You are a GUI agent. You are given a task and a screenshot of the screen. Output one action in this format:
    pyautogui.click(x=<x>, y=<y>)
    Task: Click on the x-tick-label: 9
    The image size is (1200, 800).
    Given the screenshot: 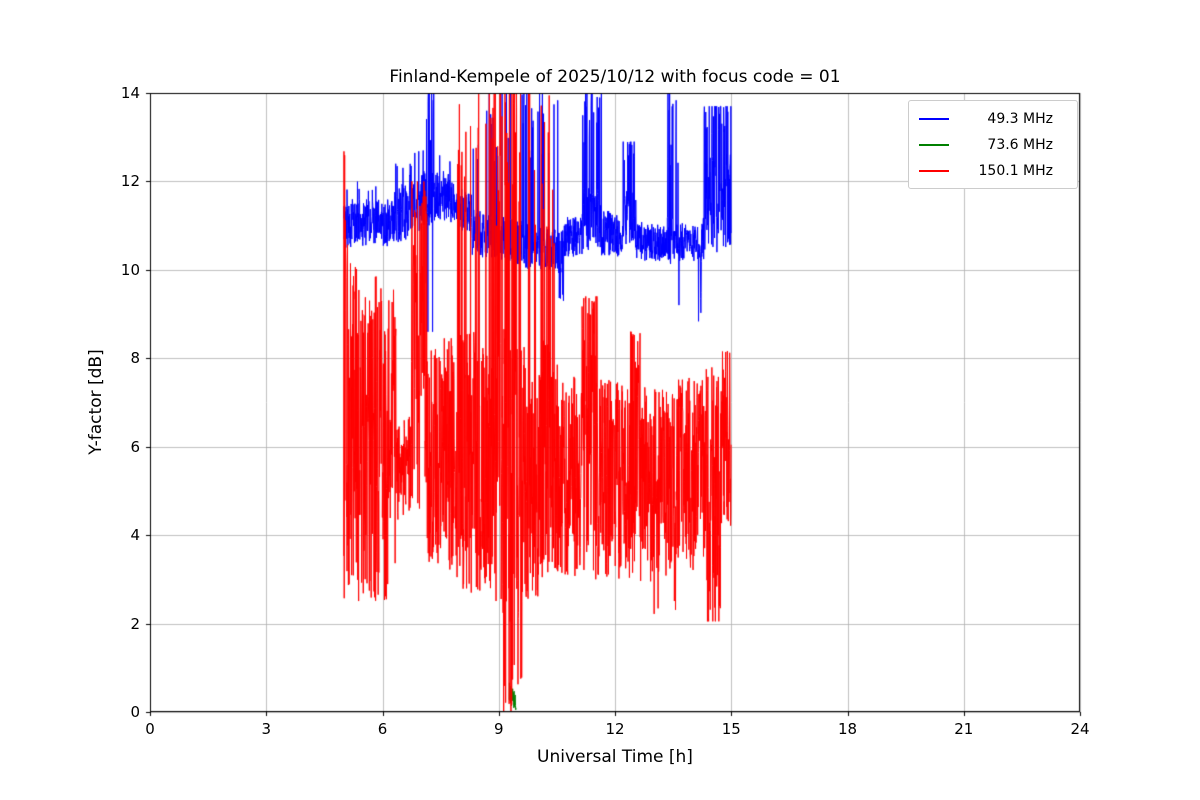 What is the action you would take?
    pyautogui.click(x=498, y=729)
    